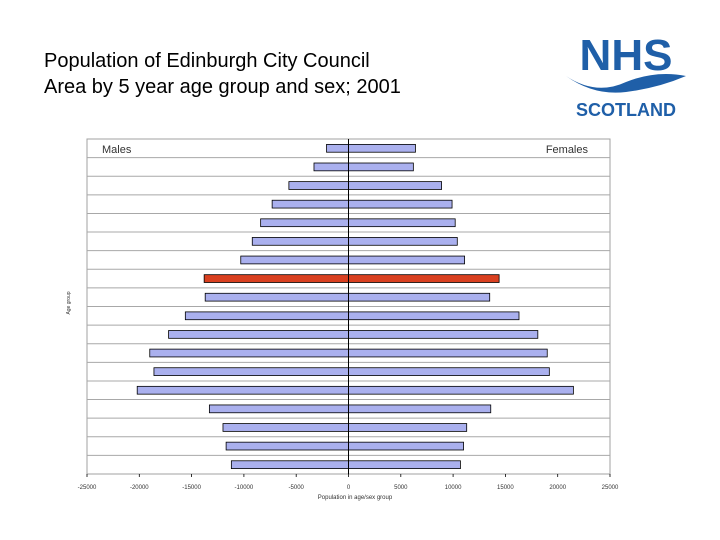 The height and width of the screenshot is (540, 720). What do you see at coordinates (505, 488) in the screenshot?
I see `x-tick-label: 15000` at bounding box center [505, 488].